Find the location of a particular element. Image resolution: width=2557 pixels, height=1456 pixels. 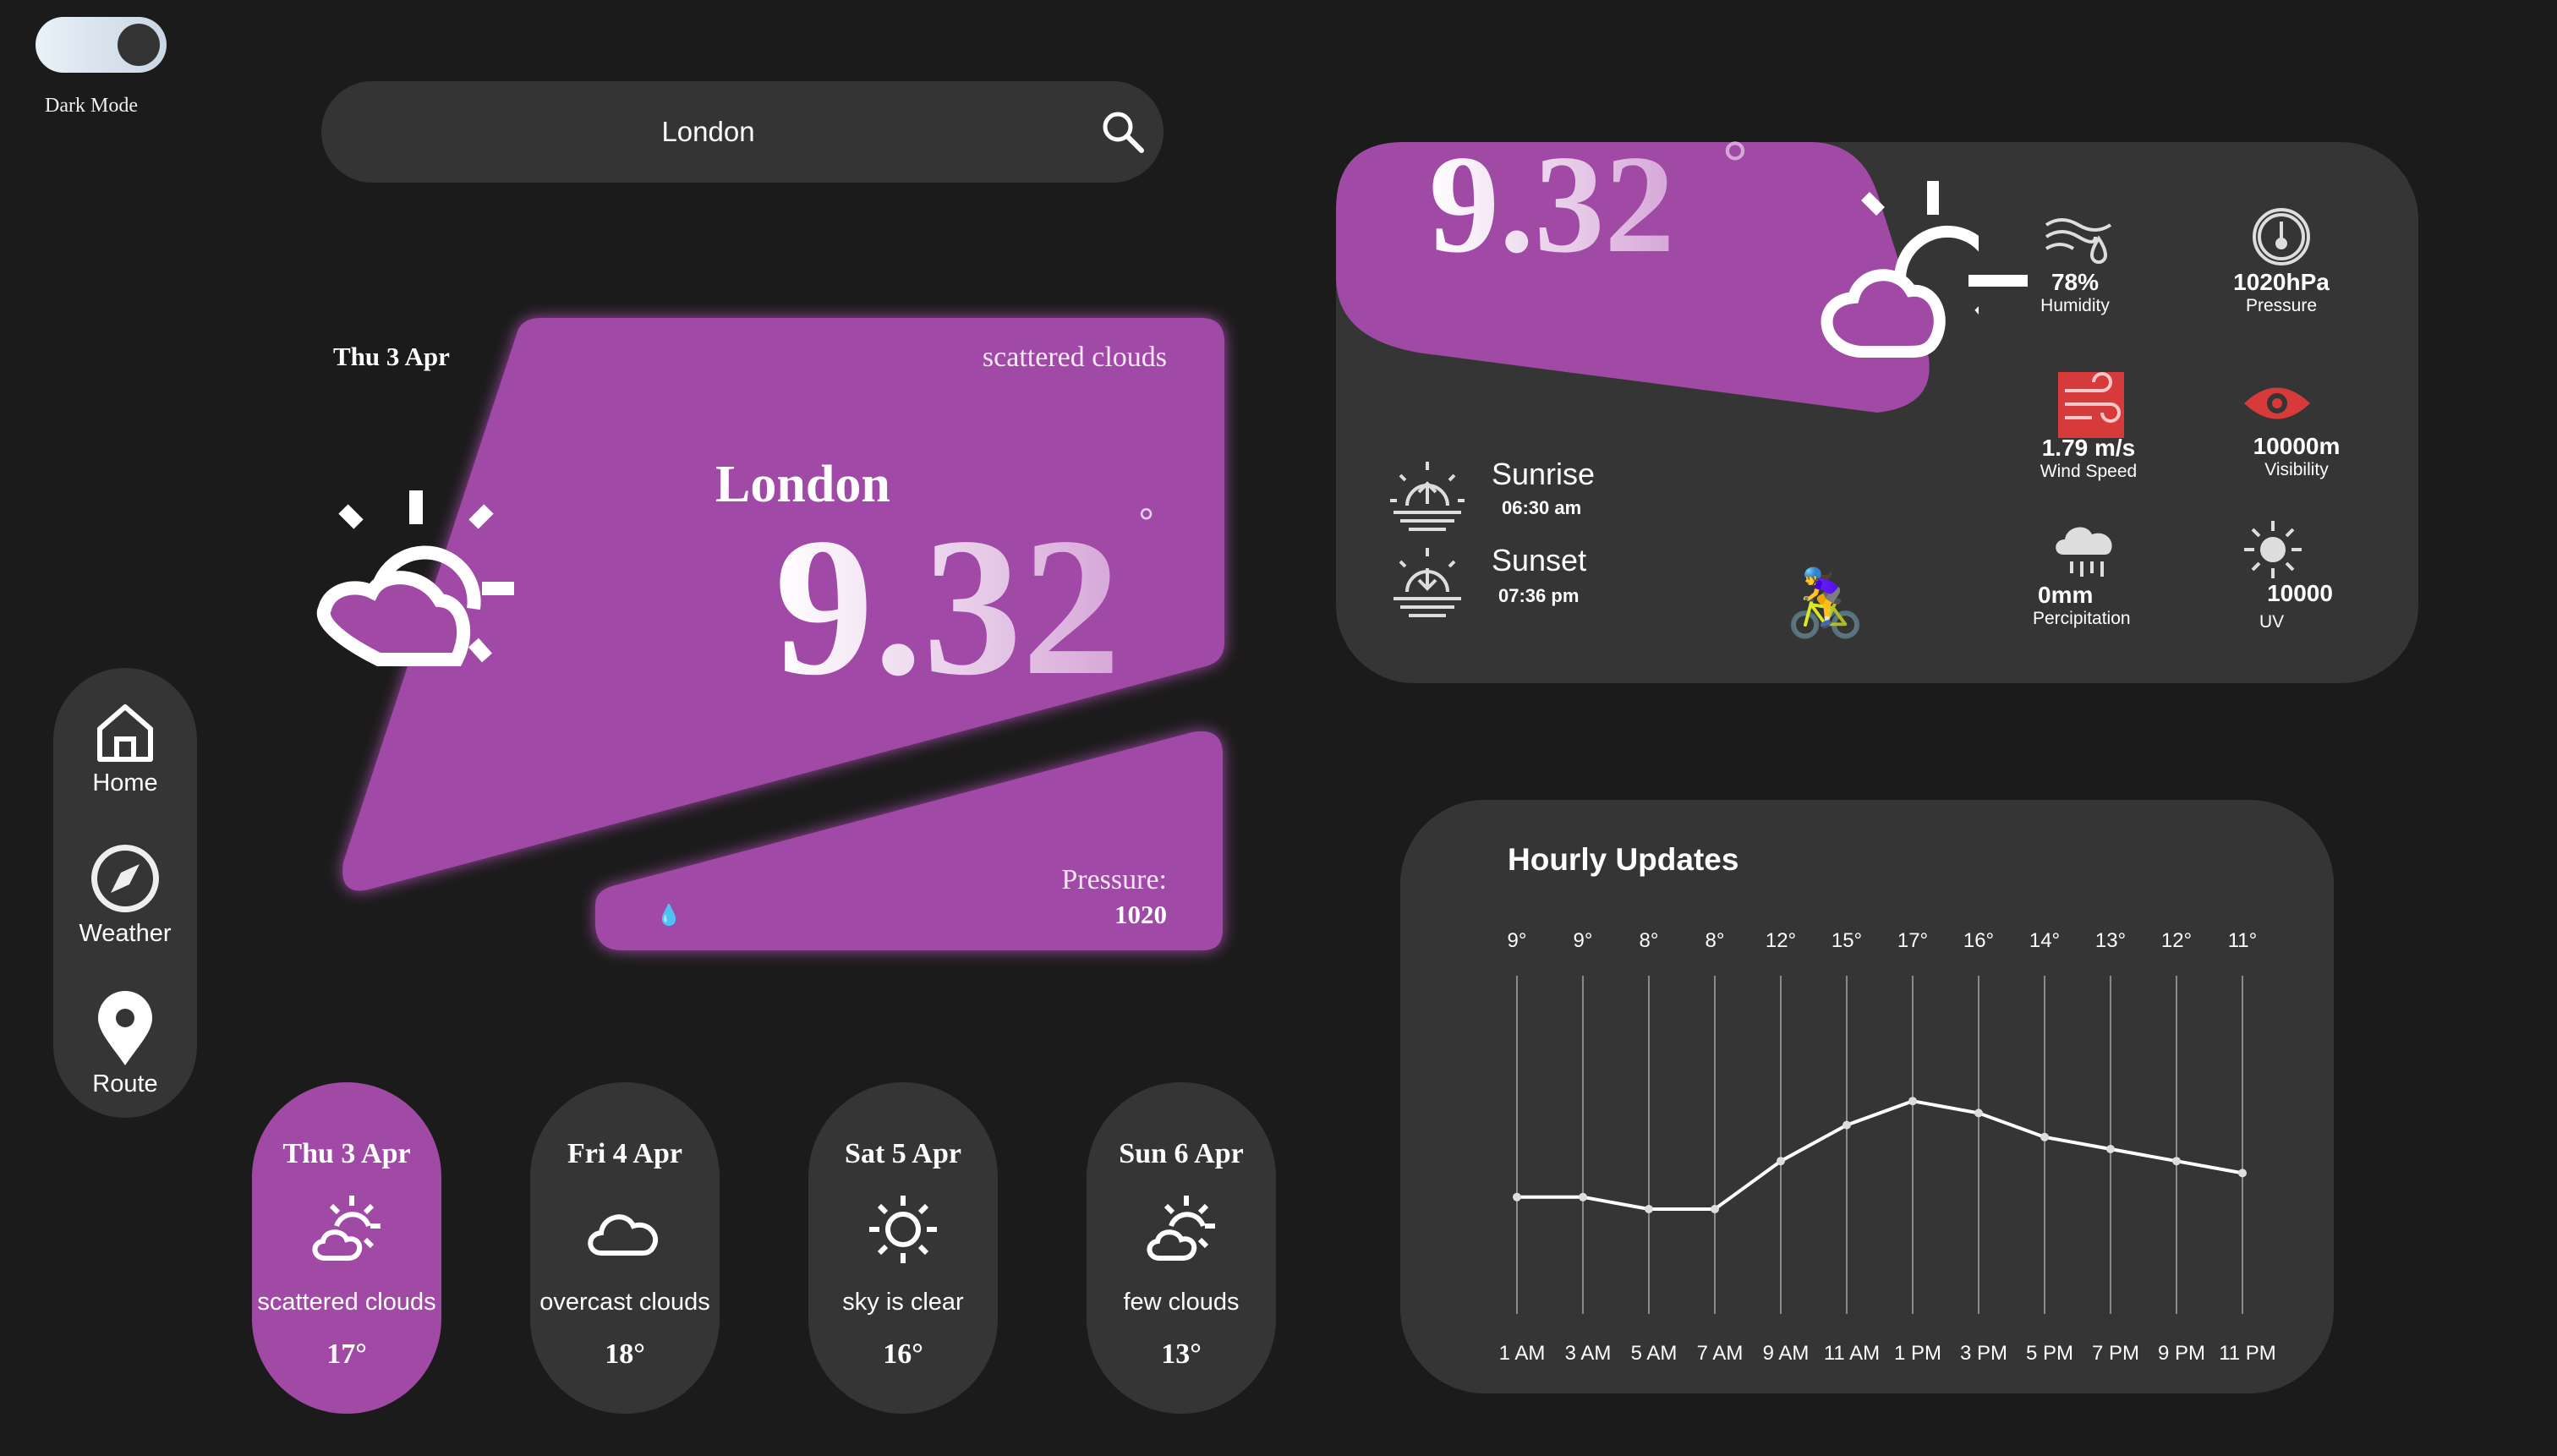

dark-mode-label: Dark Mode is located at coordinates (91, 106).